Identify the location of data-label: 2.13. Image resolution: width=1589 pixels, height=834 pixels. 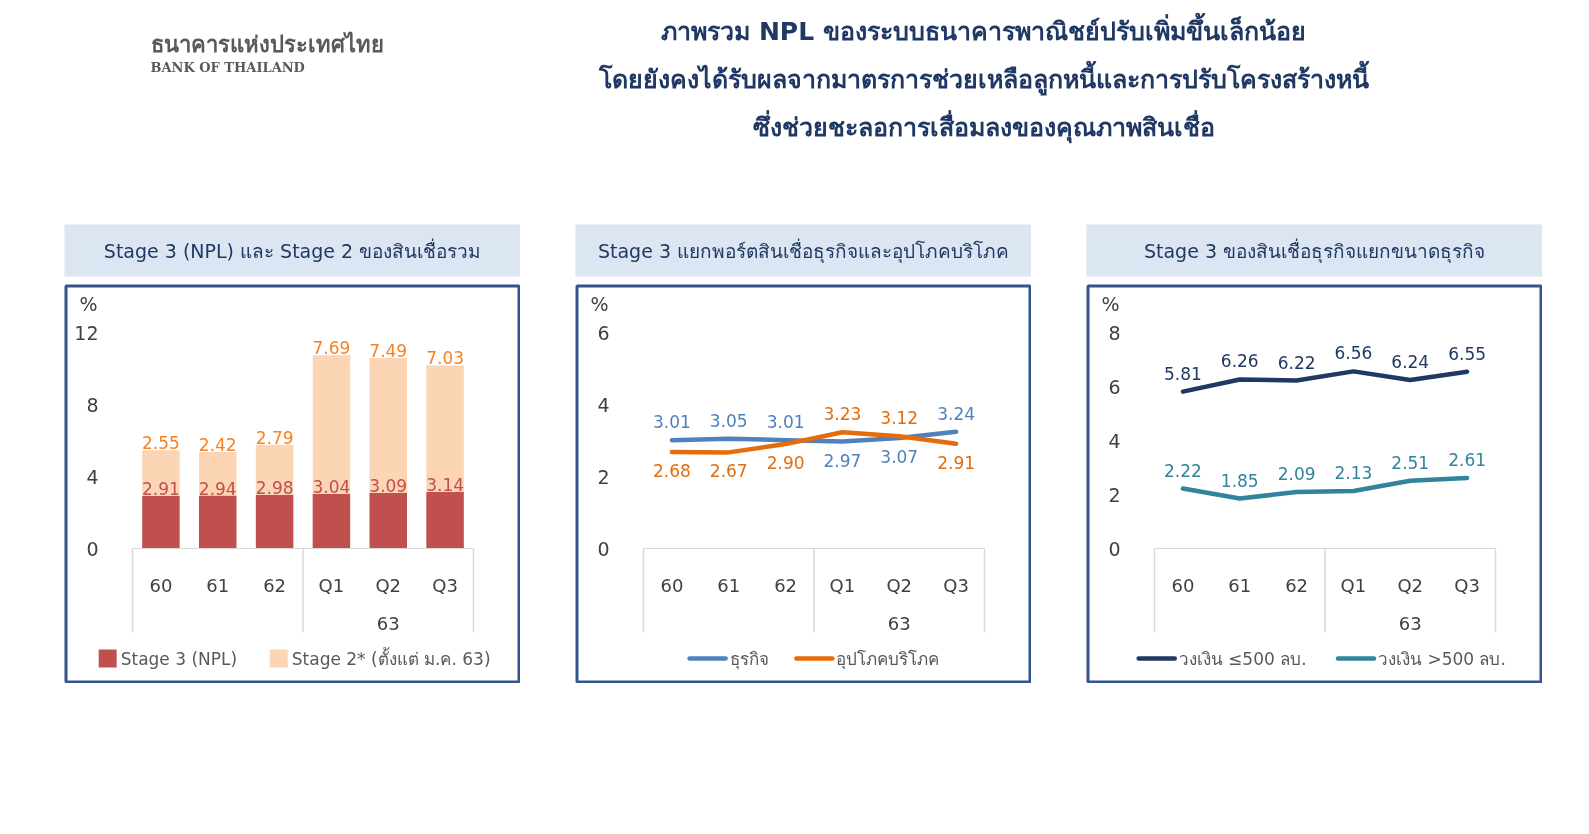
(1353, 472).